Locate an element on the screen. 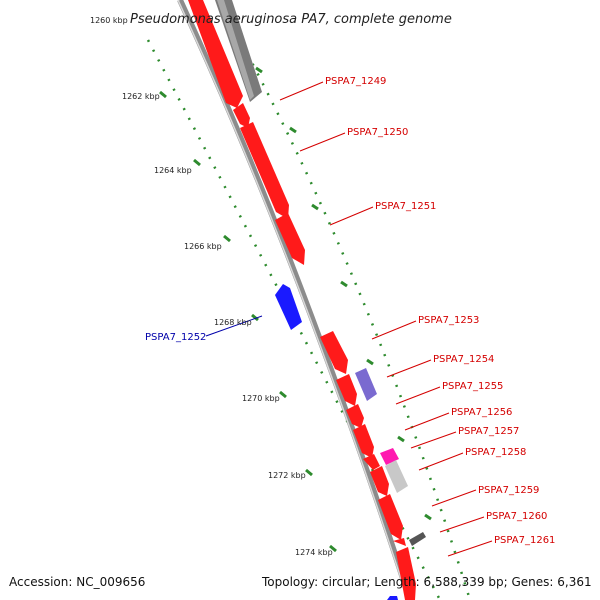 The image size is (600, 600). gene-label-1256: PSPA7_1256 is located at coordinates (481, 412).